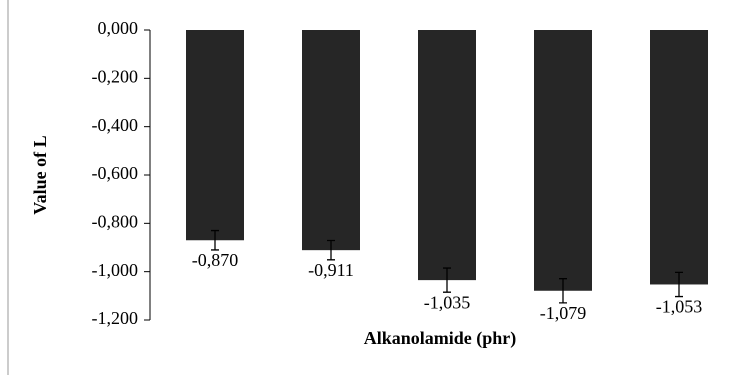 Image resolution: width=739 pixels, height=375 pixels. Describe the element at coordinates (331, 270) in the screenshot. I see `value-label: -0,911` at that location.